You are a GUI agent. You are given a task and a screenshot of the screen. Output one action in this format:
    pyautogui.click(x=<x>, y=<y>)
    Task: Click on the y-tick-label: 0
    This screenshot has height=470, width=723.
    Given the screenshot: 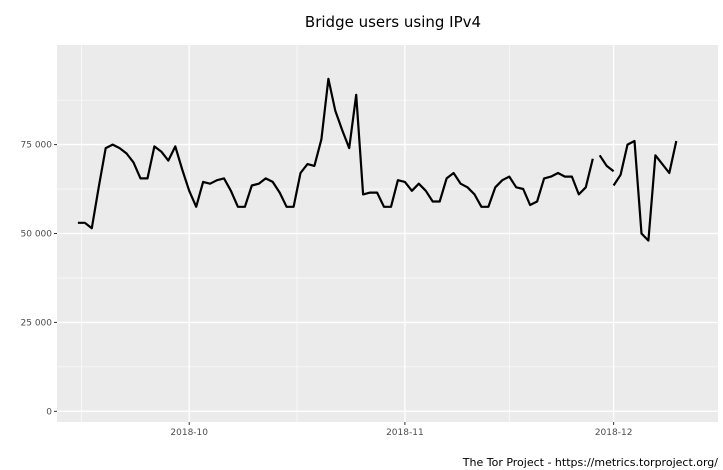 What is the action you would take?
    pyautogui.click(x=49, y=412)
    